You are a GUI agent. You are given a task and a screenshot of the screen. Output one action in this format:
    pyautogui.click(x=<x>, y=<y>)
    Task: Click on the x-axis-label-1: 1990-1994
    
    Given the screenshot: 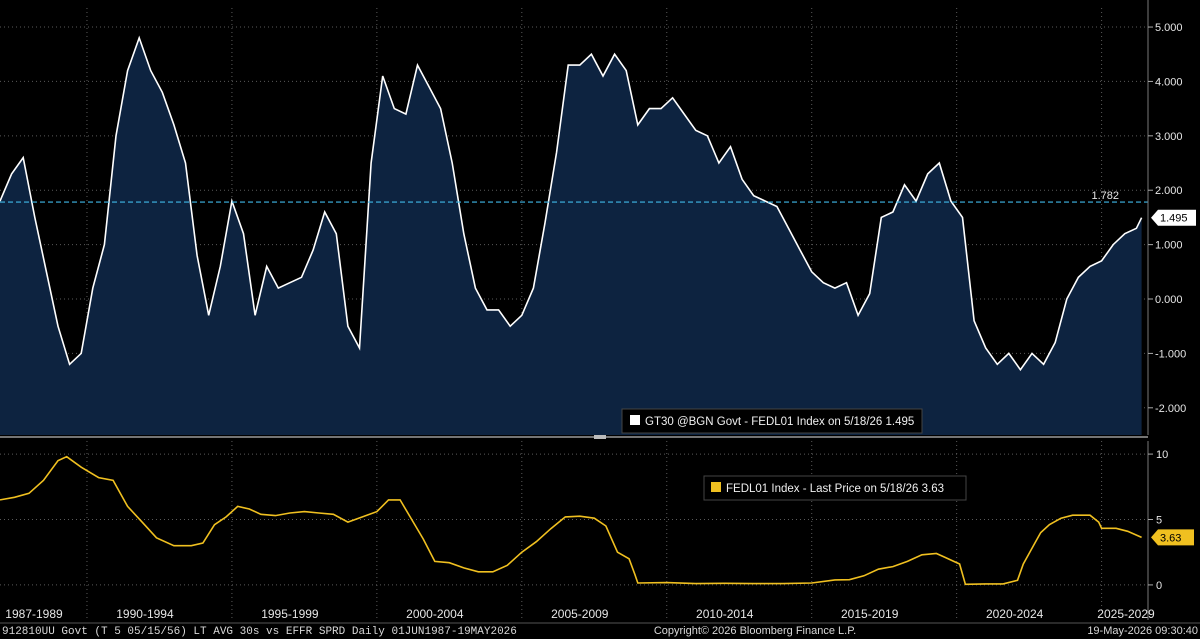 What is the action you would take?
    pyautogui.click(x=145, y=614)
    